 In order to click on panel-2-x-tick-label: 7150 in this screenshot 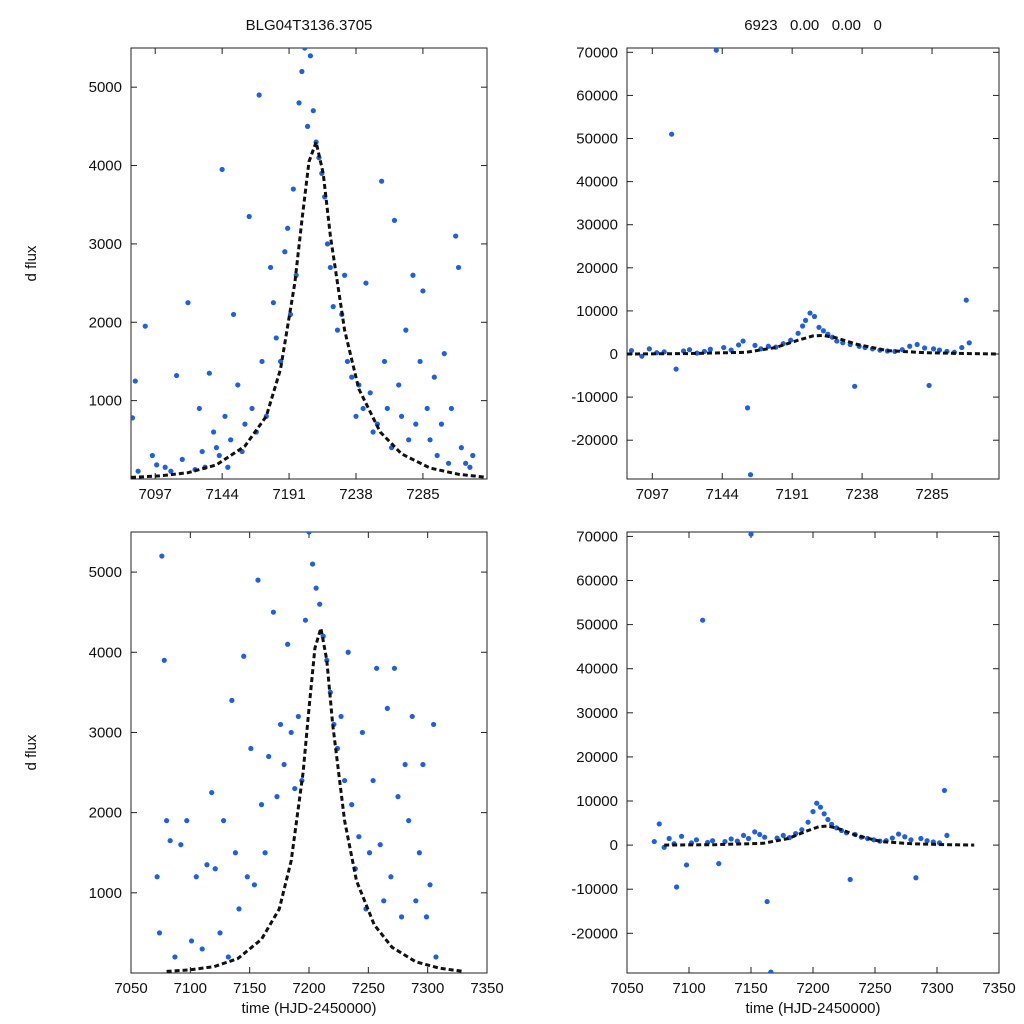, I will do `click(249, 988)`.